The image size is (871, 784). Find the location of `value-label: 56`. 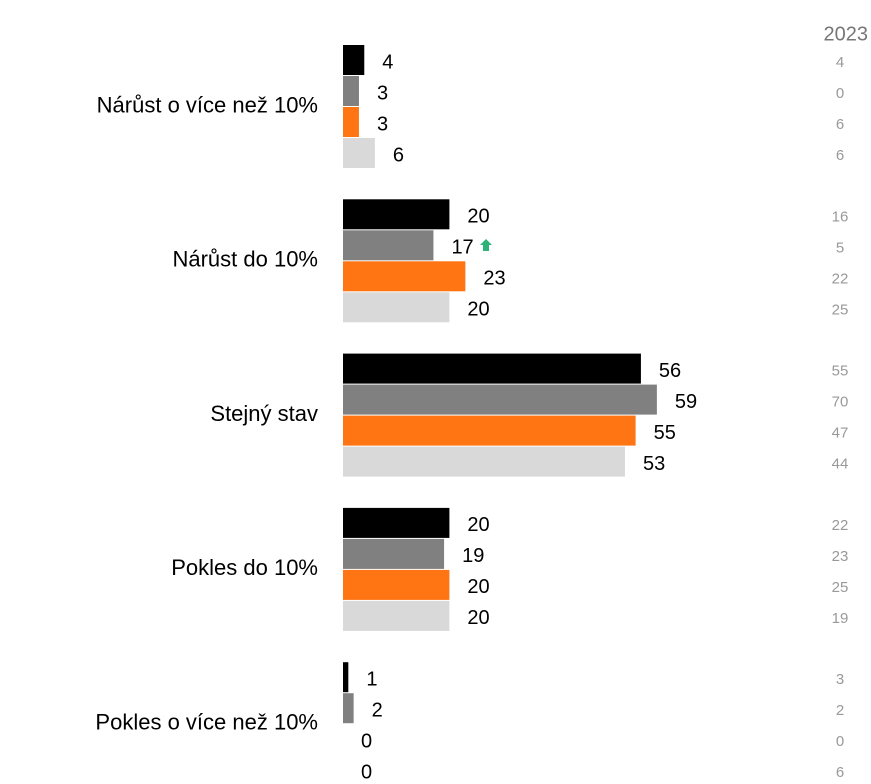

value-label: 56 is located at coordinates (670, 371).